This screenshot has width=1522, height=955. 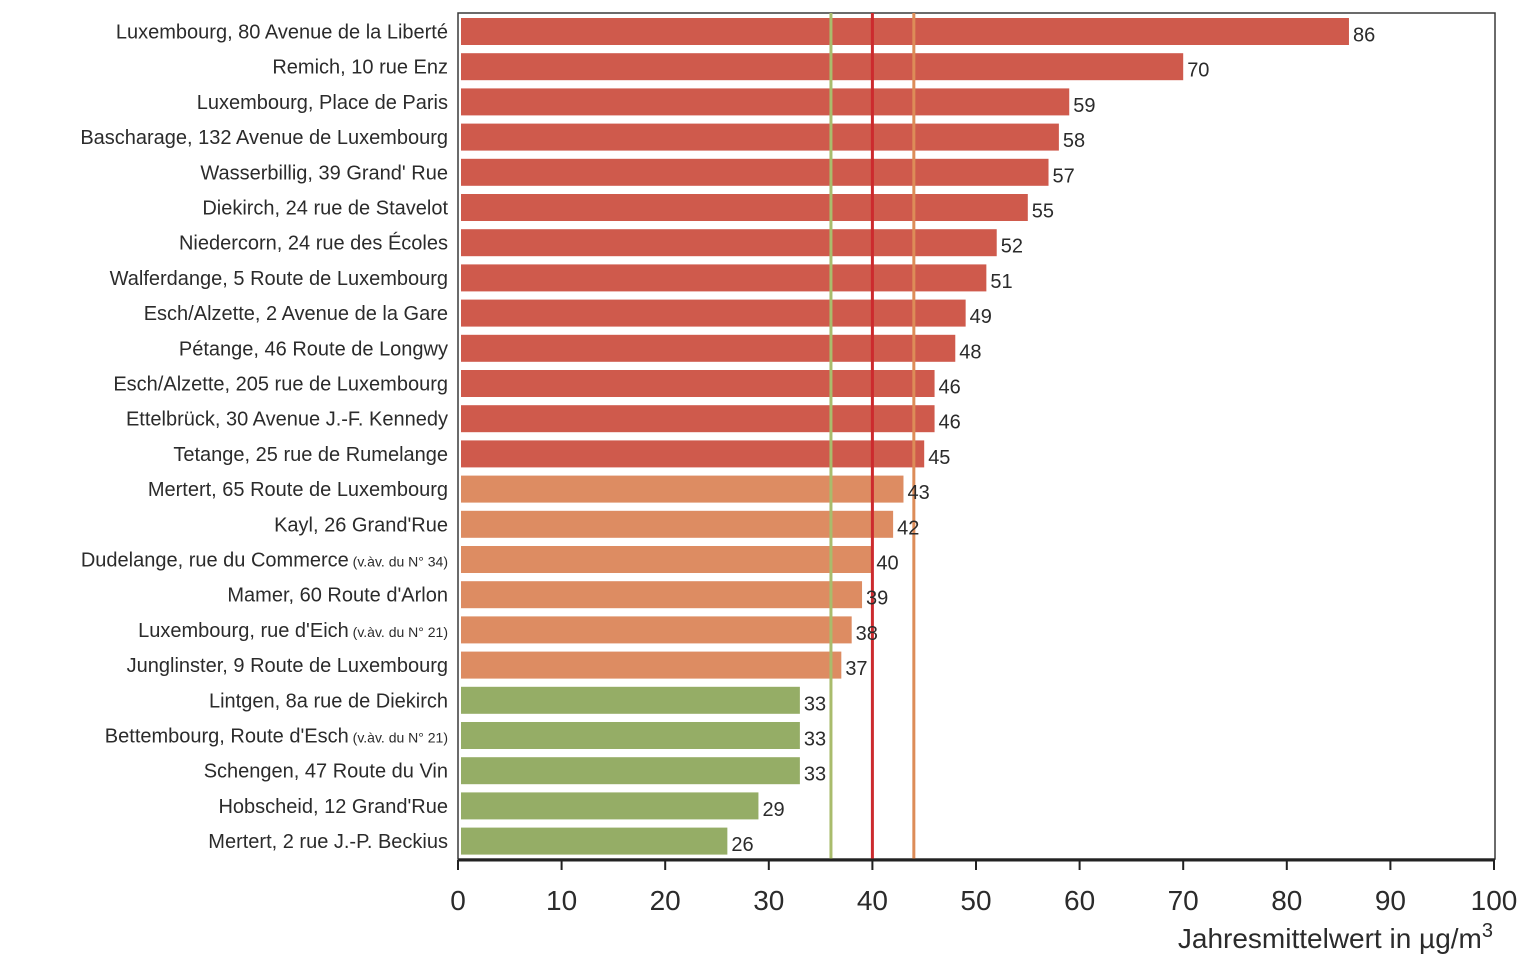 I want to click on category-label: Mertert, 2 rue J.-P. Beckius, so click(x=328, y=842).